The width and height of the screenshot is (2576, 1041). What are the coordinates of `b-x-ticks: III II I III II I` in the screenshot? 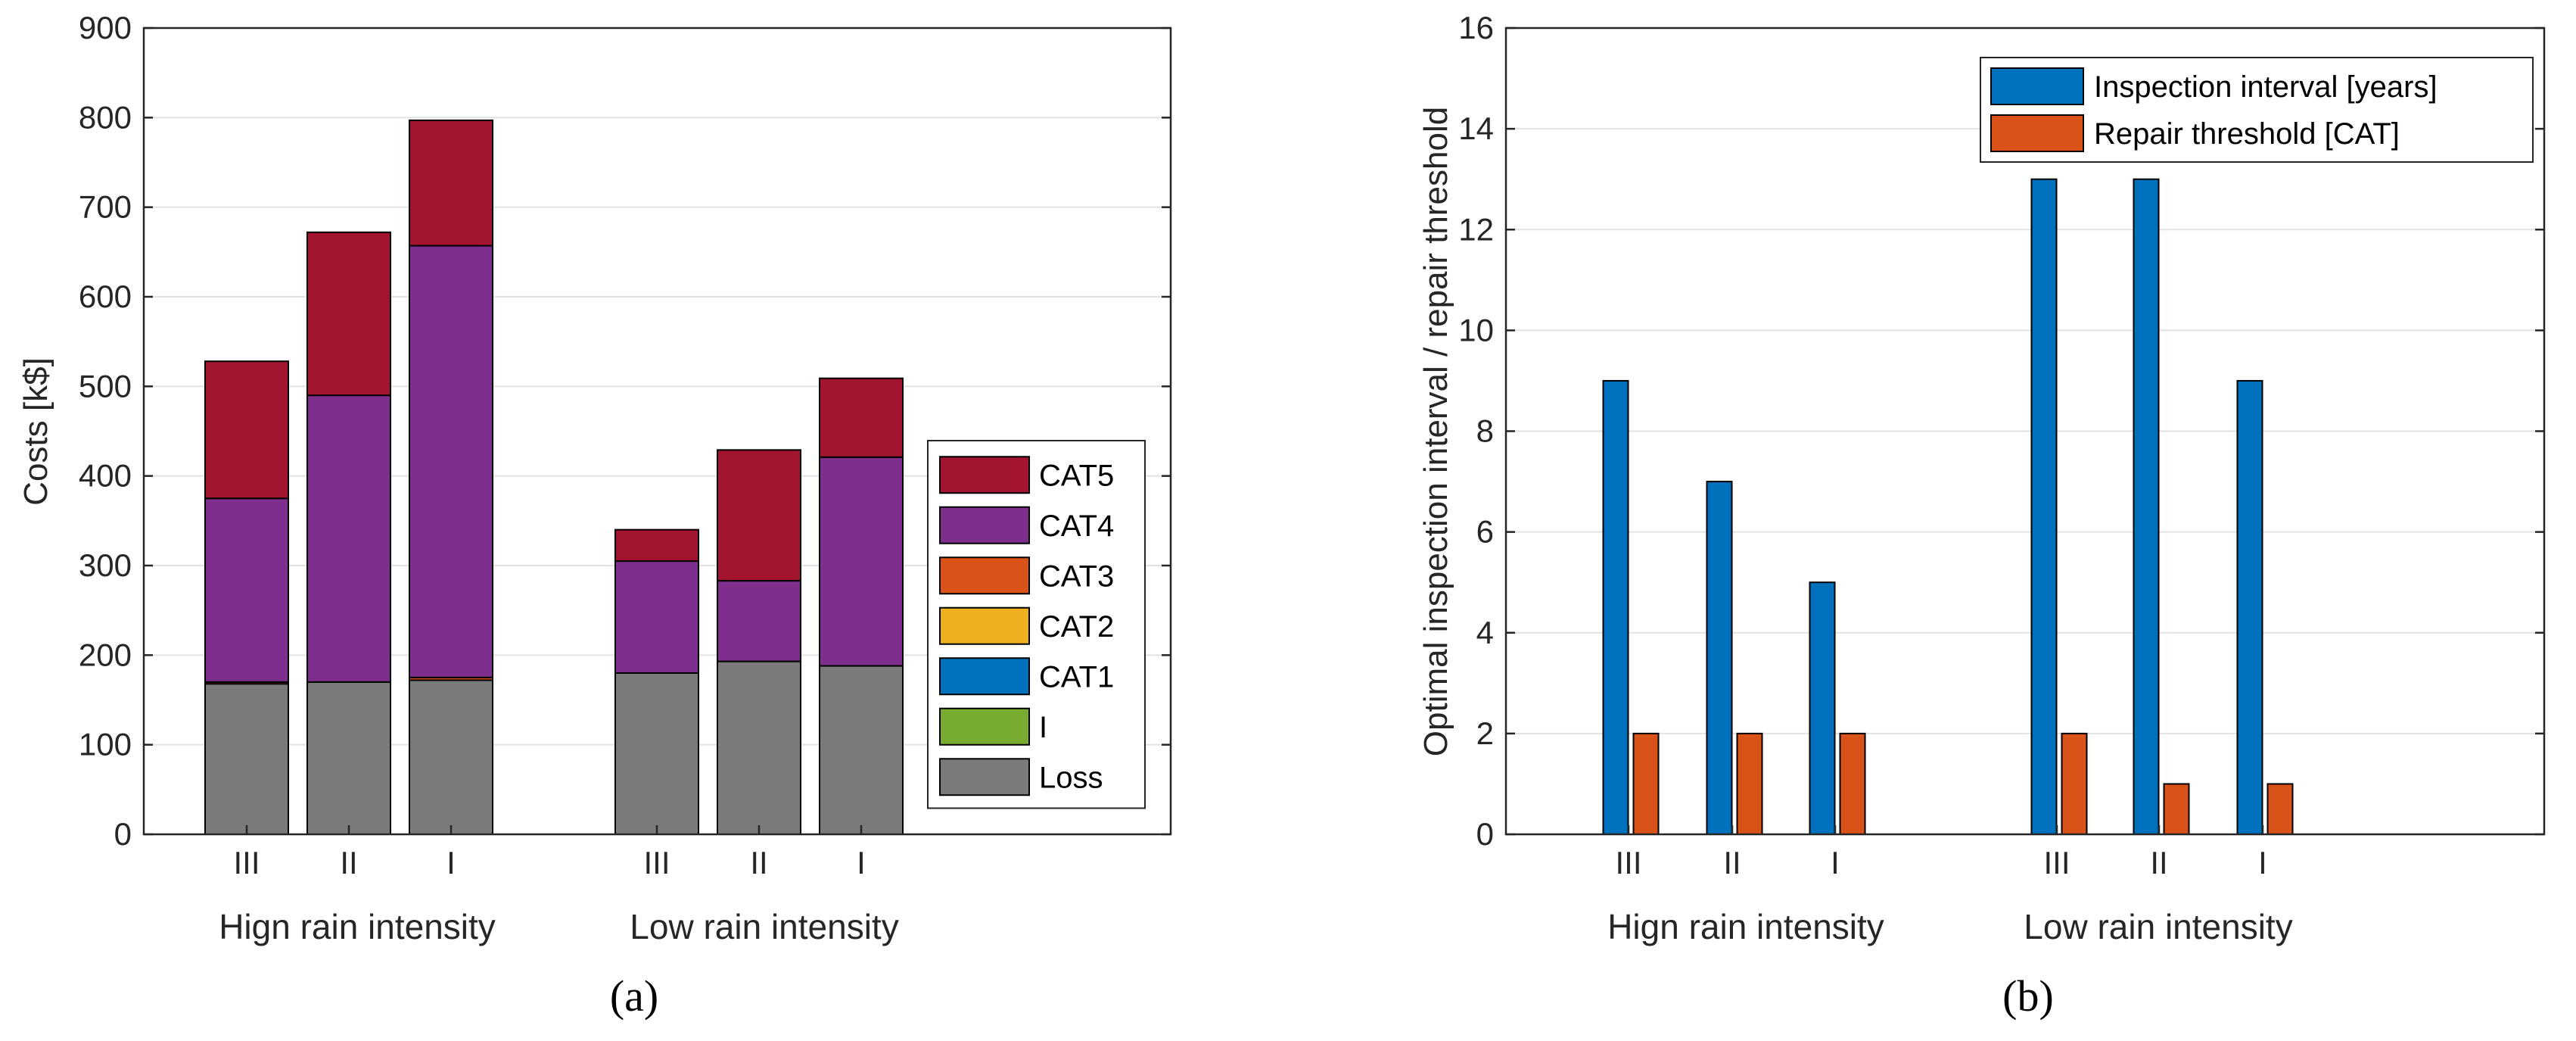 It's located at (1941, 852).